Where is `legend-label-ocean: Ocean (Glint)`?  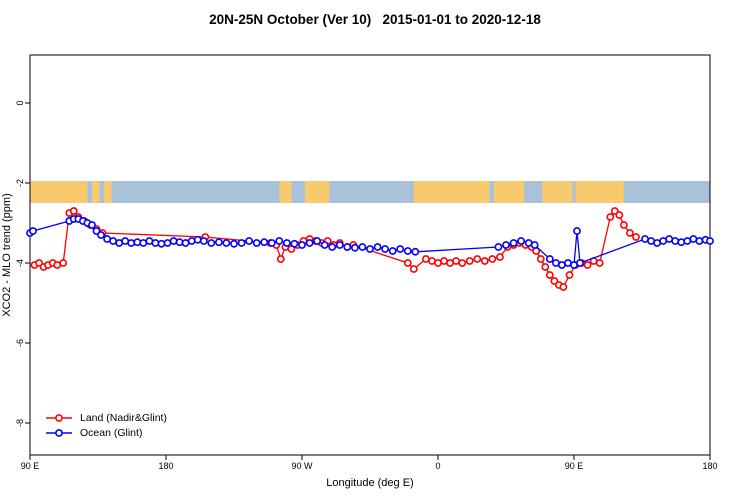
legend-label-ocean: Ocean (Glint) is located at coordinates (111, 432).